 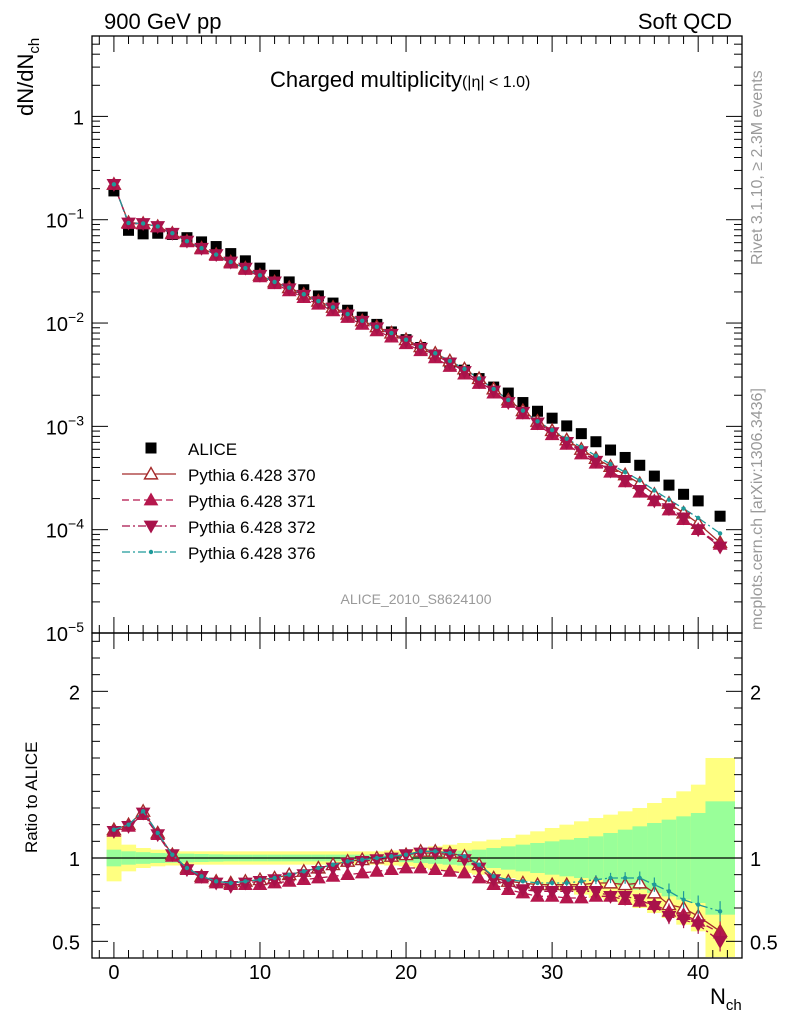 I want to click on ratio-y-tick-label-left: 2, so click(x=74, y=693).